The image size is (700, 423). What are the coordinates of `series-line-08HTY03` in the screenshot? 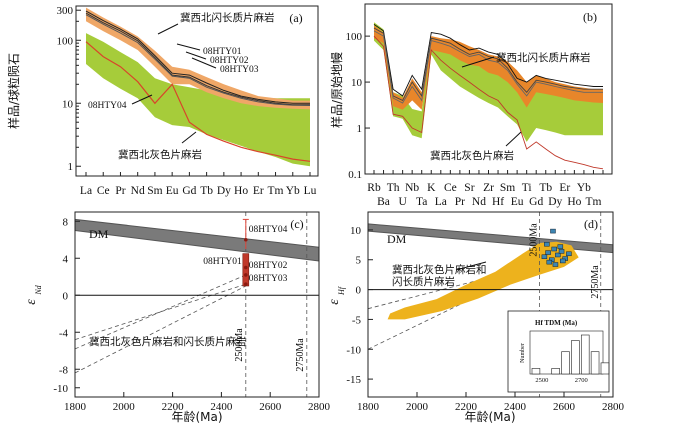 It's located at (198, 60).